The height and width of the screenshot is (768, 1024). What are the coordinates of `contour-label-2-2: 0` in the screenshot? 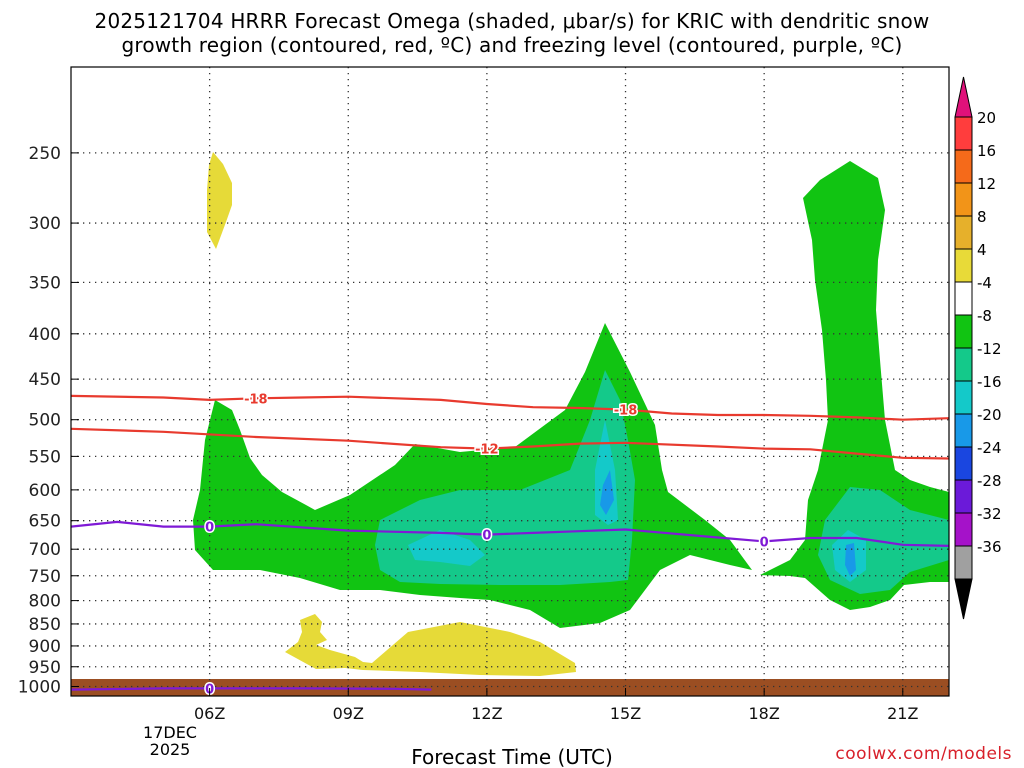 It's located at (764, 542).